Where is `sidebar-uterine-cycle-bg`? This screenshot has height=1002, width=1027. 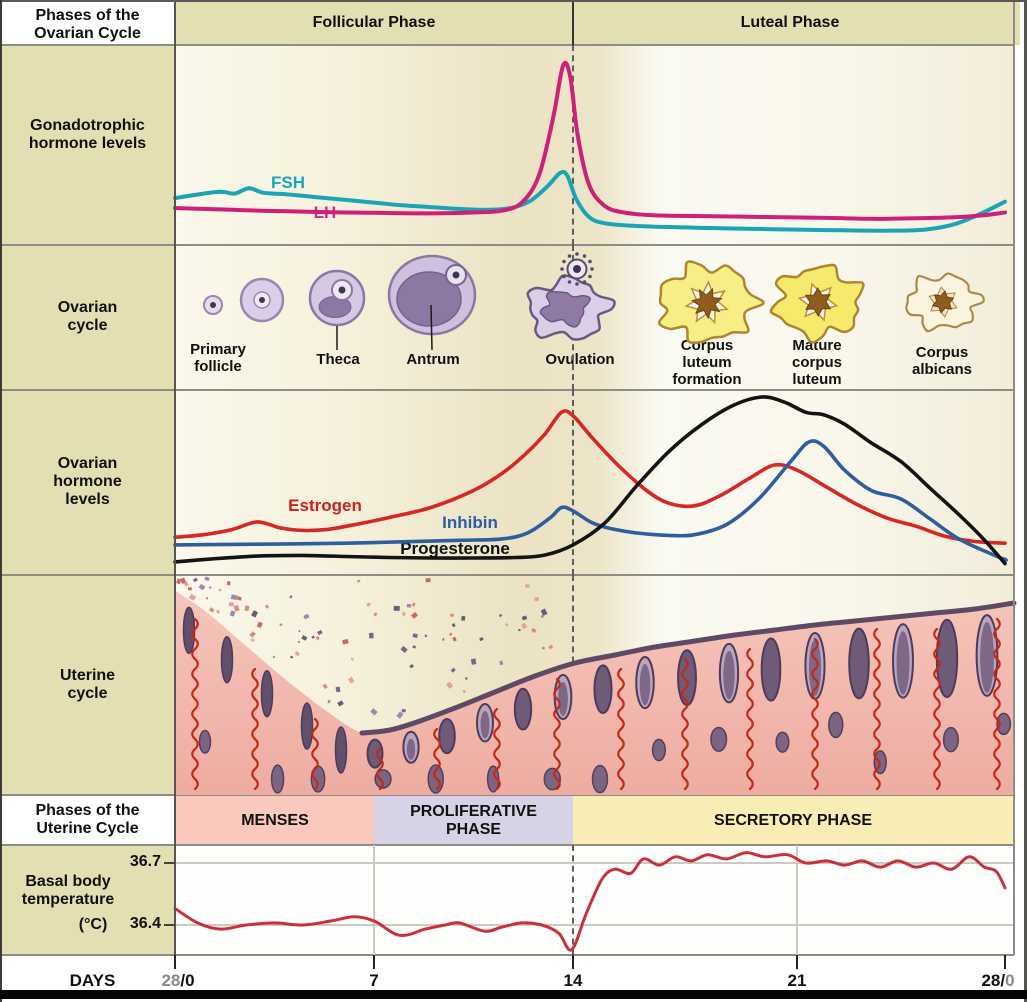 sidebar-uterine-cycle-bg is located at coordinates (87, 685).